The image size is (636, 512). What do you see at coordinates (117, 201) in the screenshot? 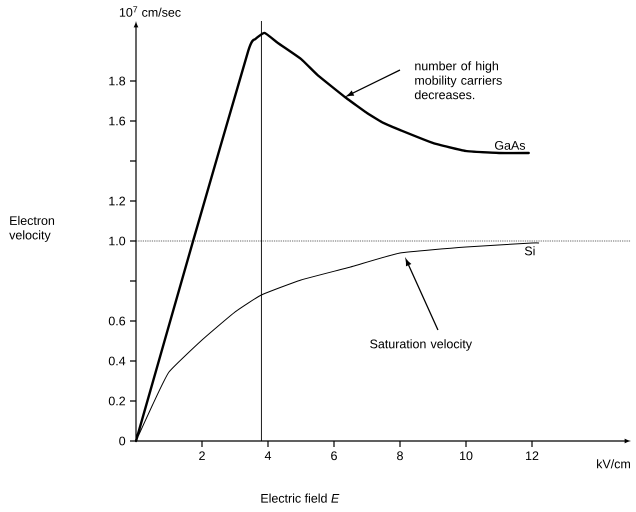
I see `y-tick-label: 1.2` at bounding box center [117, 201].